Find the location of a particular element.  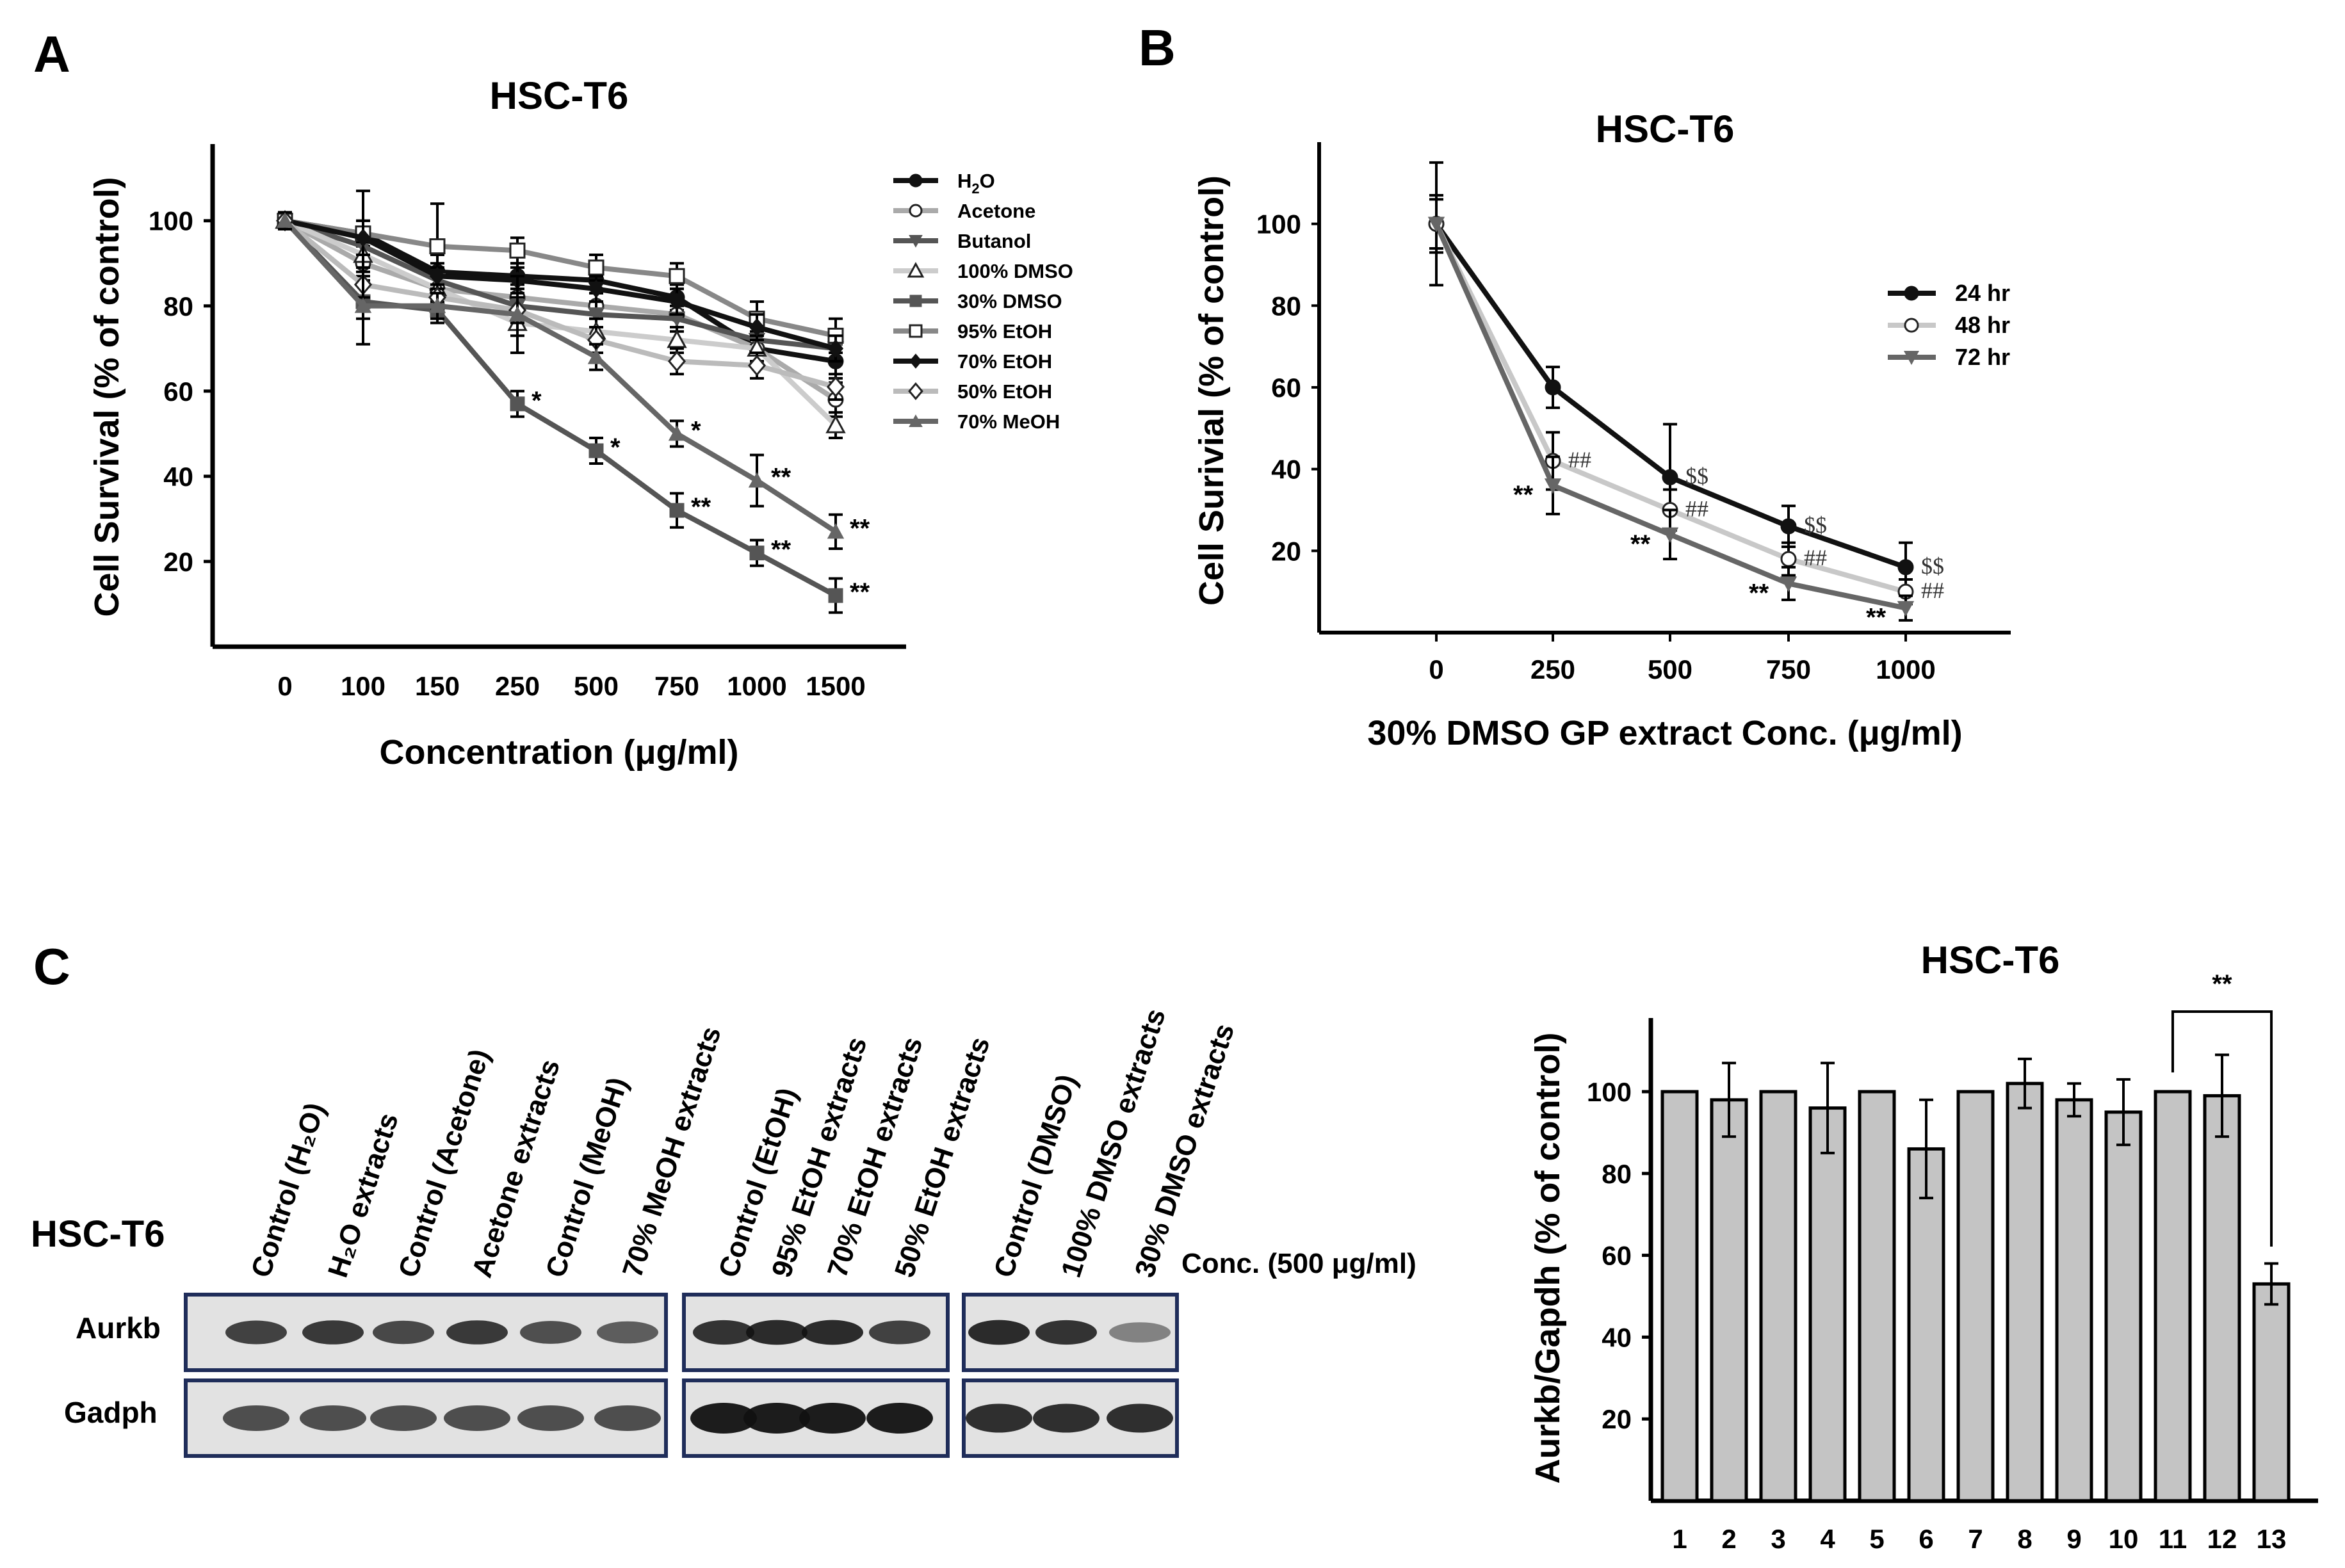

legend-label: 70% MeOH is located at coordinates (1008, 421).